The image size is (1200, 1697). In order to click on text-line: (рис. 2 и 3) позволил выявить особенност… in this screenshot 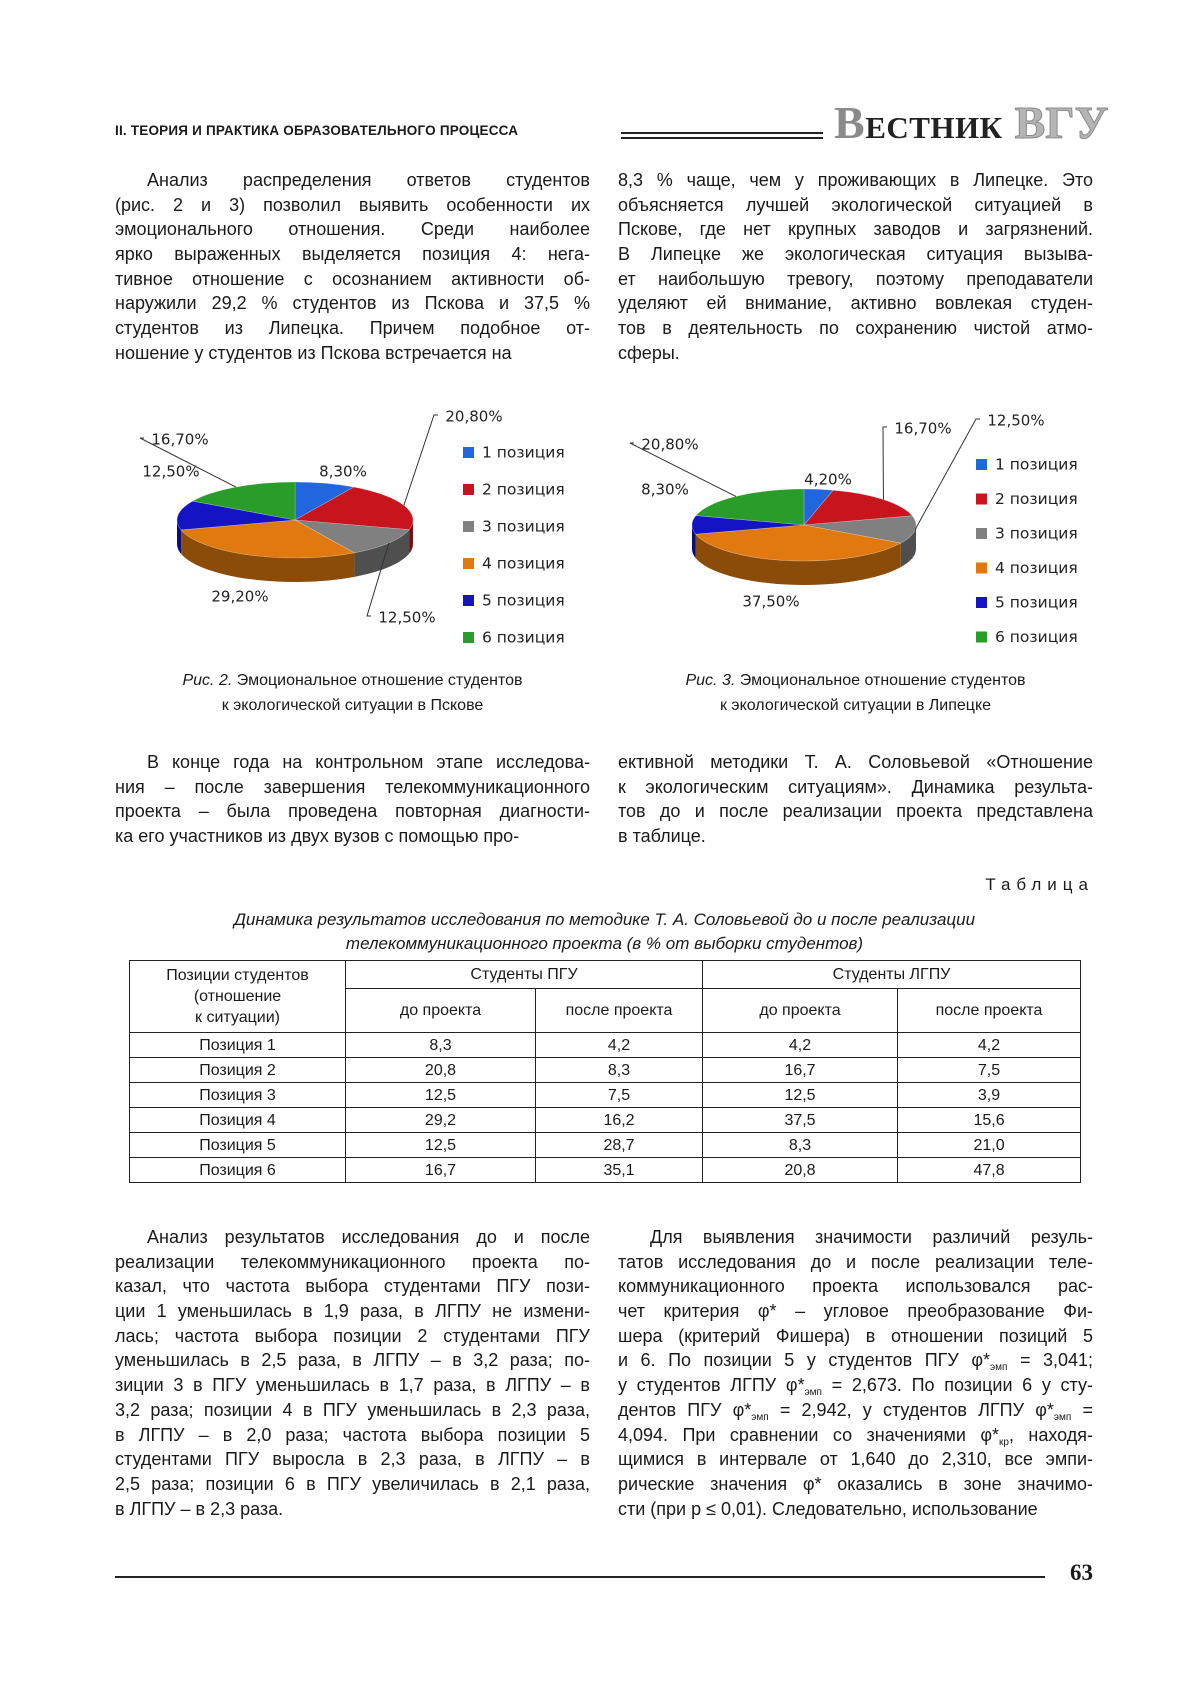, I will do `click(352, 205)`.